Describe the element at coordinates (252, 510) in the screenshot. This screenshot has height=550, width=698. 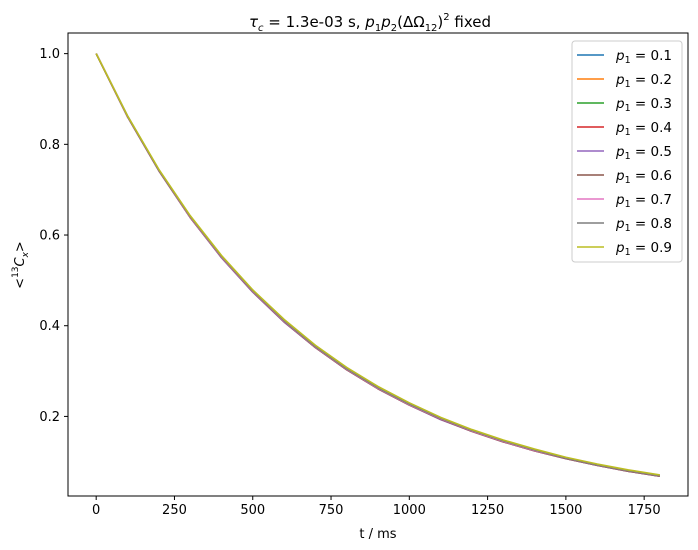
I see `x-tick-label: 500` at that location.